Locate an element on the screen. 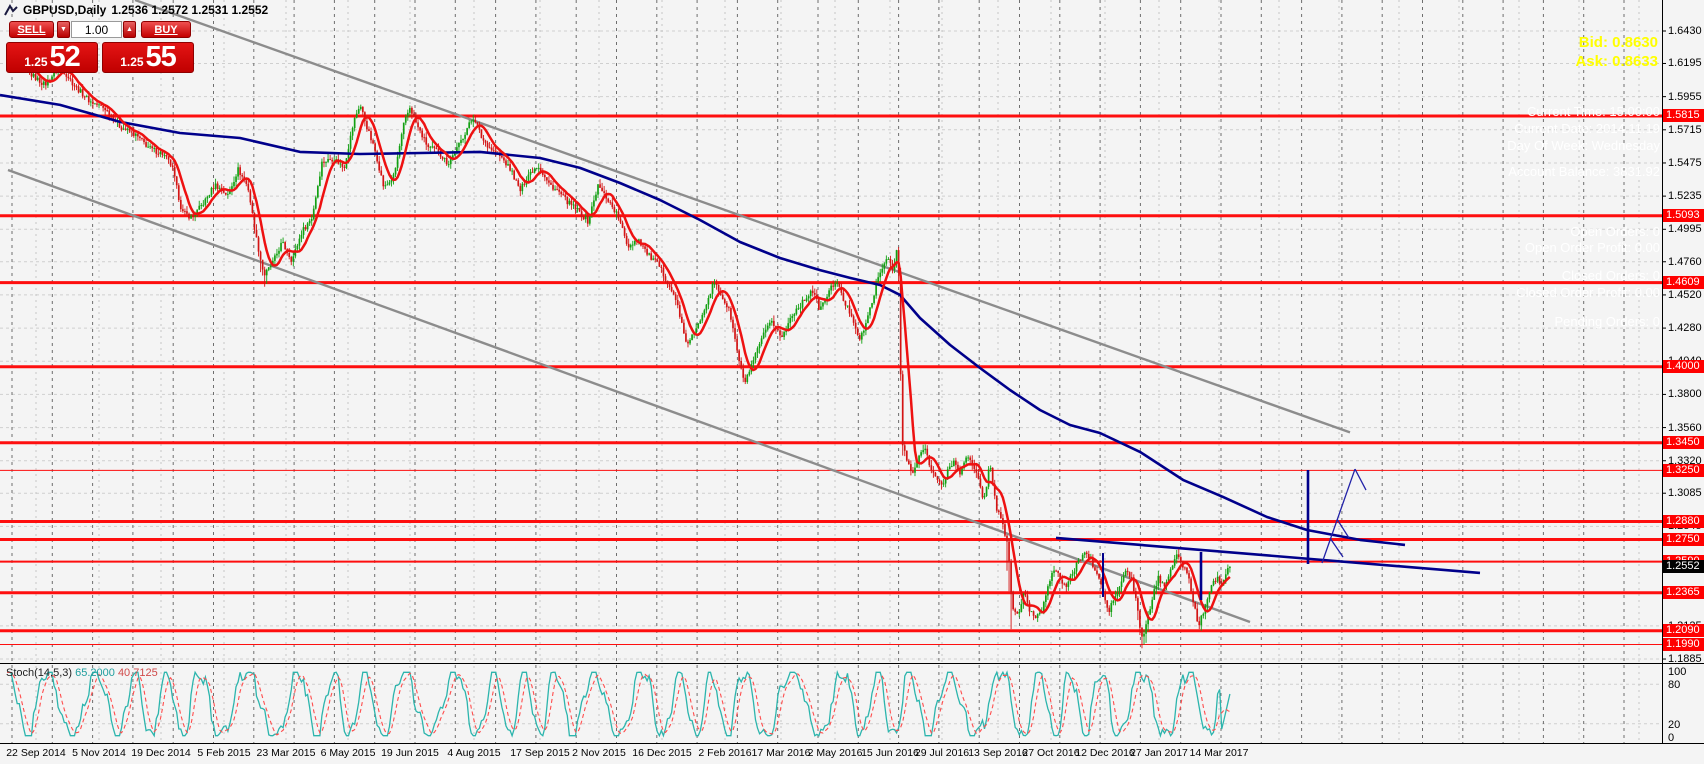  trend-line is located at coordinates (1268, 555).